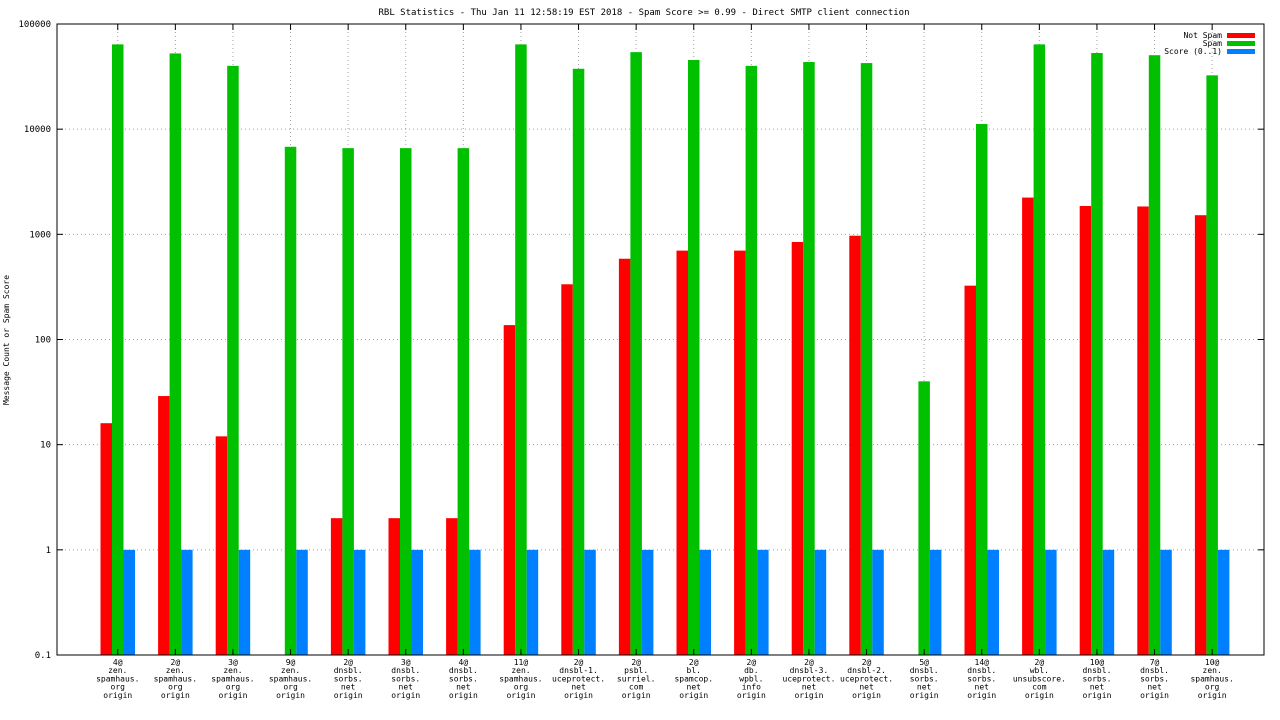 This screenshot has height=720, width=1280. I want to click on y-tick-label: 1, so click(48, 551).